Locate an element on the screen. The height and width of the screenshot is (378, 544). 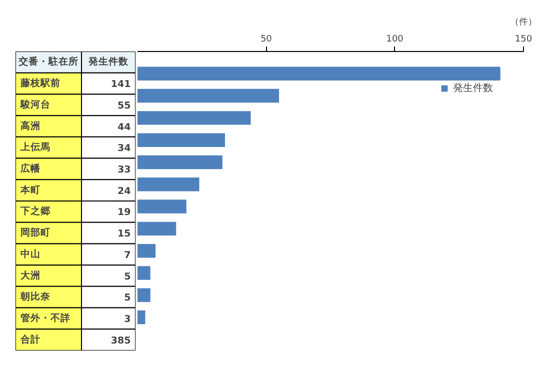
data-label: 55 is located at coordinates (124, 106).